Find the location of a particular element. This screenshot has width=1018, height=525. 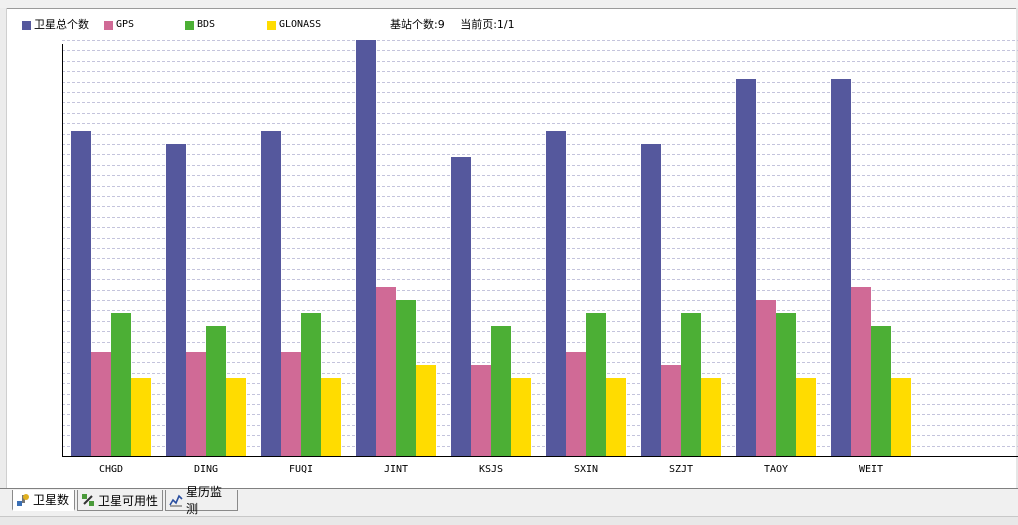

x-tick-label: TAOY is located at coordinates (776, 469).